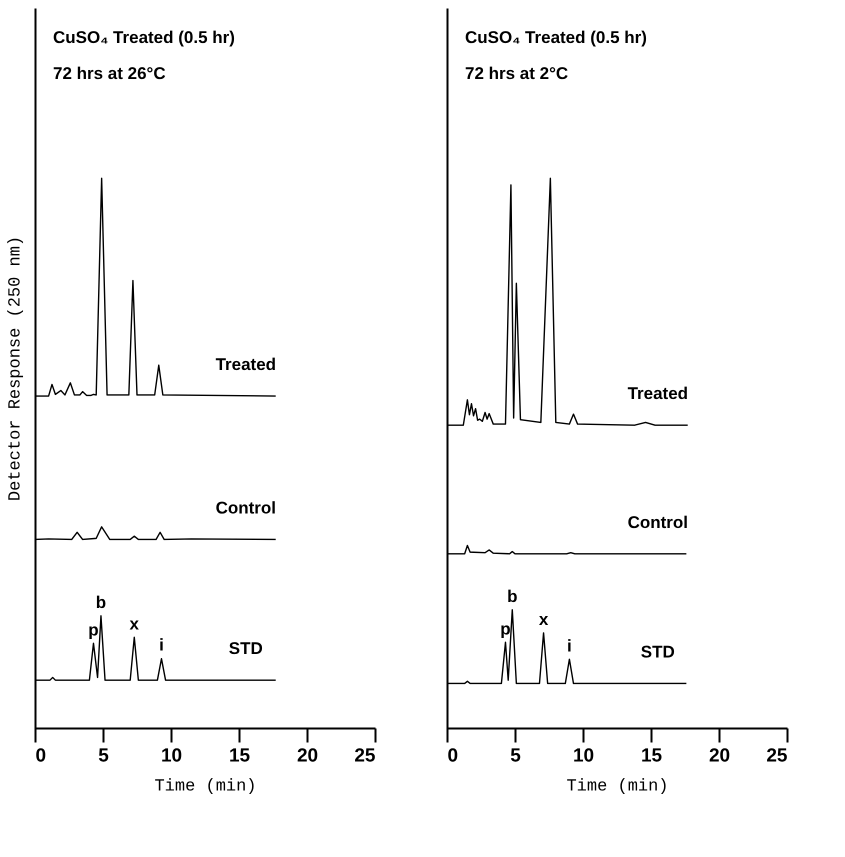 This screenshot has height=857, width=845. I want to click on y-axis-title: Detector Response (250 nm), so click(16, 369).